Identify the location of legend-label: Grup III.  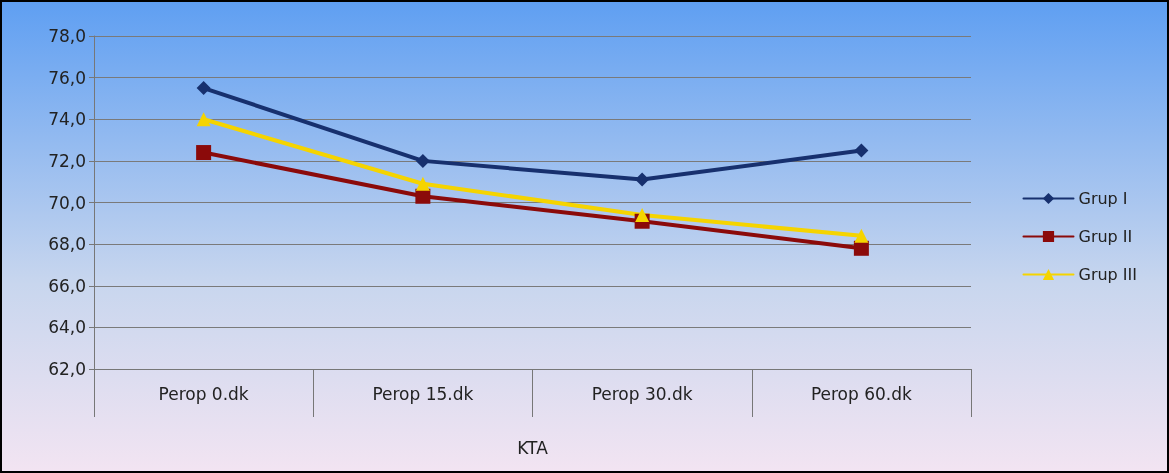
(1107, 274).